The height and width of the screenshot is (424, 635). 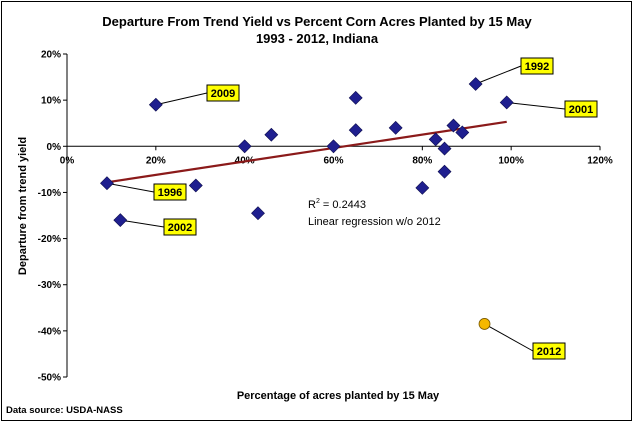 What do you see at coordinates (317, 38) in the screenshot?
I see `chart-subtitle: 1993 - 2012, Indiana` at bounding box center [317, 38].